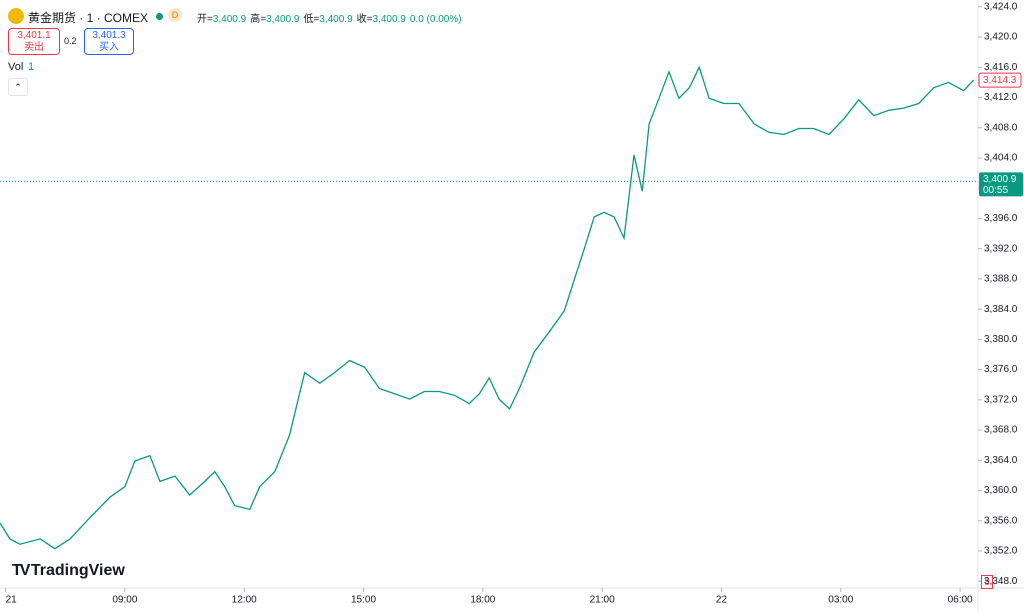  Describe the element at coordinates (960, 600) in the screenshot. I see `x-tick-label: 06:00` at that location.